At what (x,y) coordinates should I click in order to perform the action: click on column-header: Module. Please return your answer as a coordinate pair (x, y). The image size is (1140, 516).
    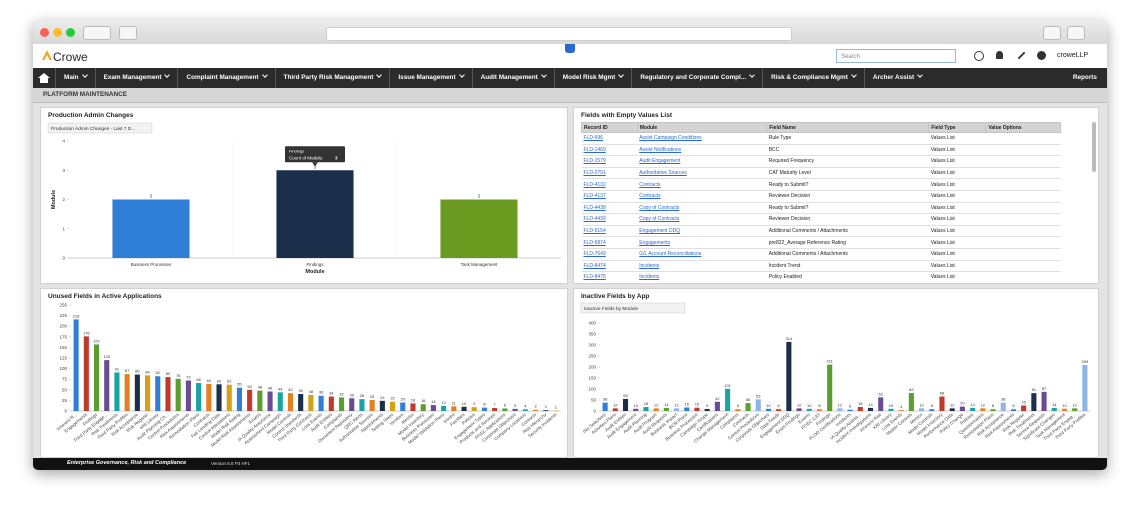
    Looking at the image, I should click on (702, 127).